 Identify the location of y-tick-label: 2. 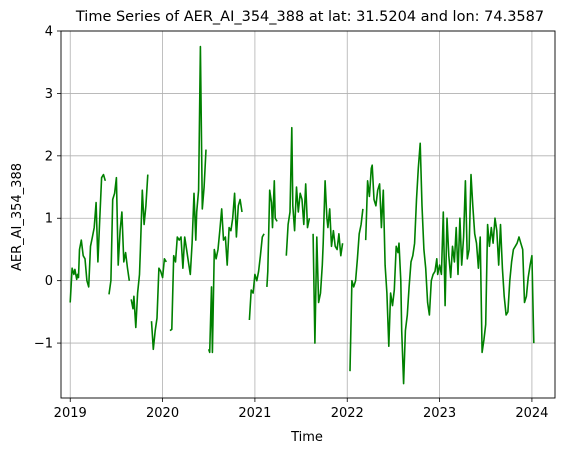
(49, 156).